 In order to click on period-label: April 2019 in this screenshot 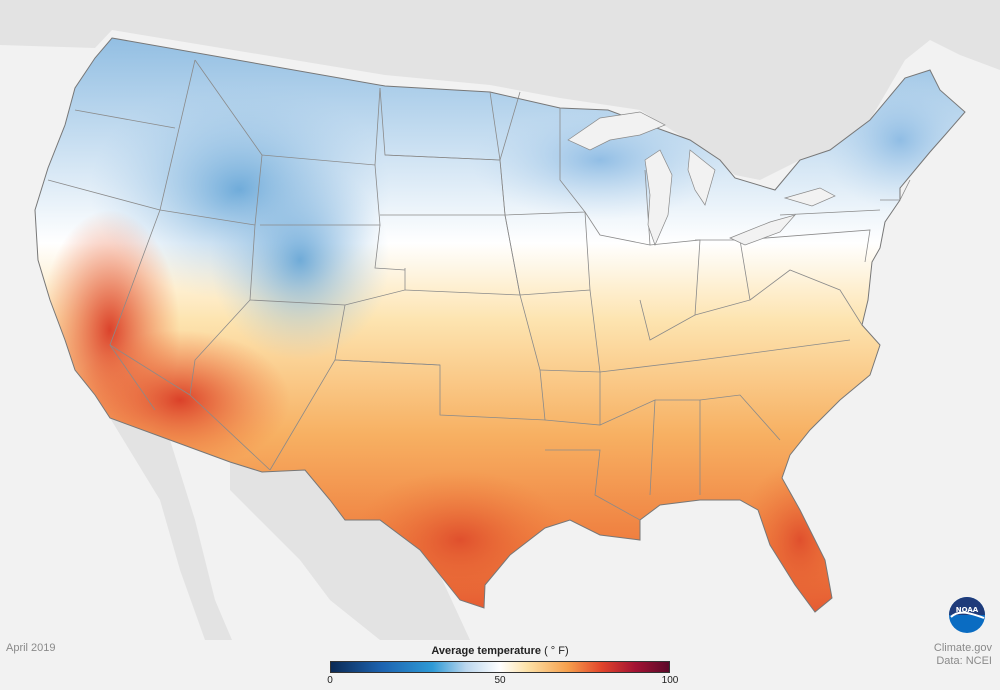, I will do `click(31, 648)`.